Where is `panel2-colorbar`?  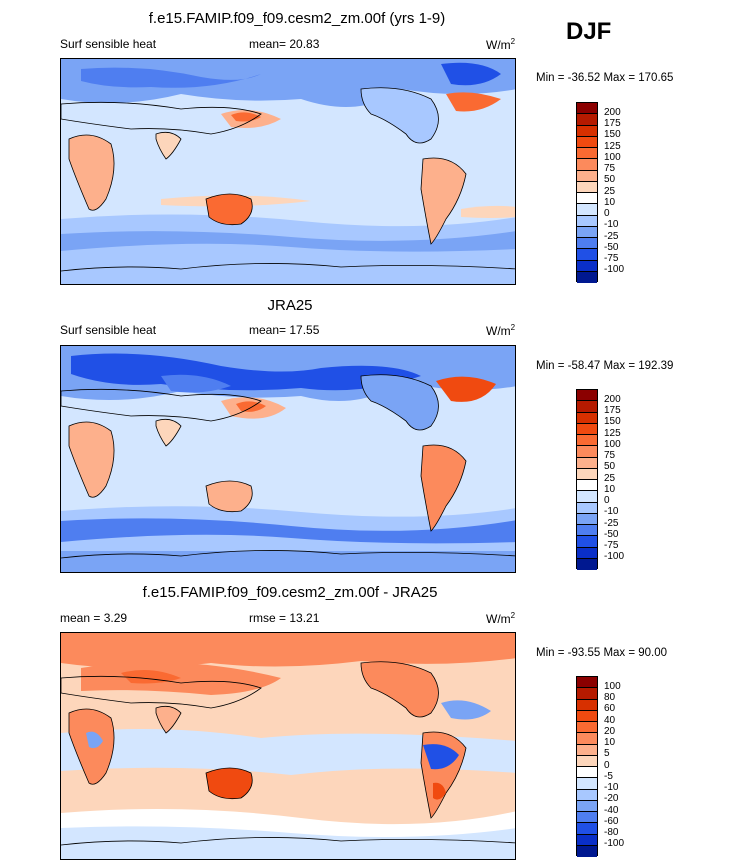 panel2-colorbar is located at coordinates (587, 479).